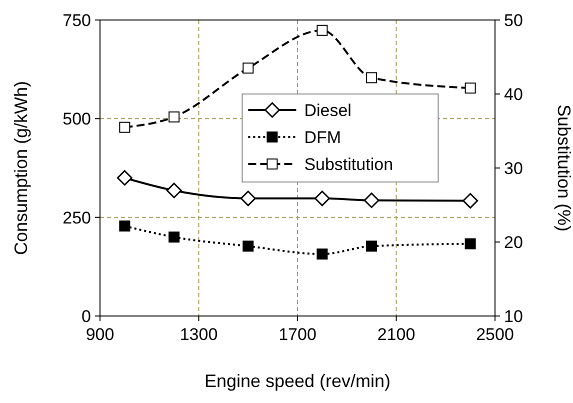  I want to click on legend-label: Substitution, so click(349, 164).